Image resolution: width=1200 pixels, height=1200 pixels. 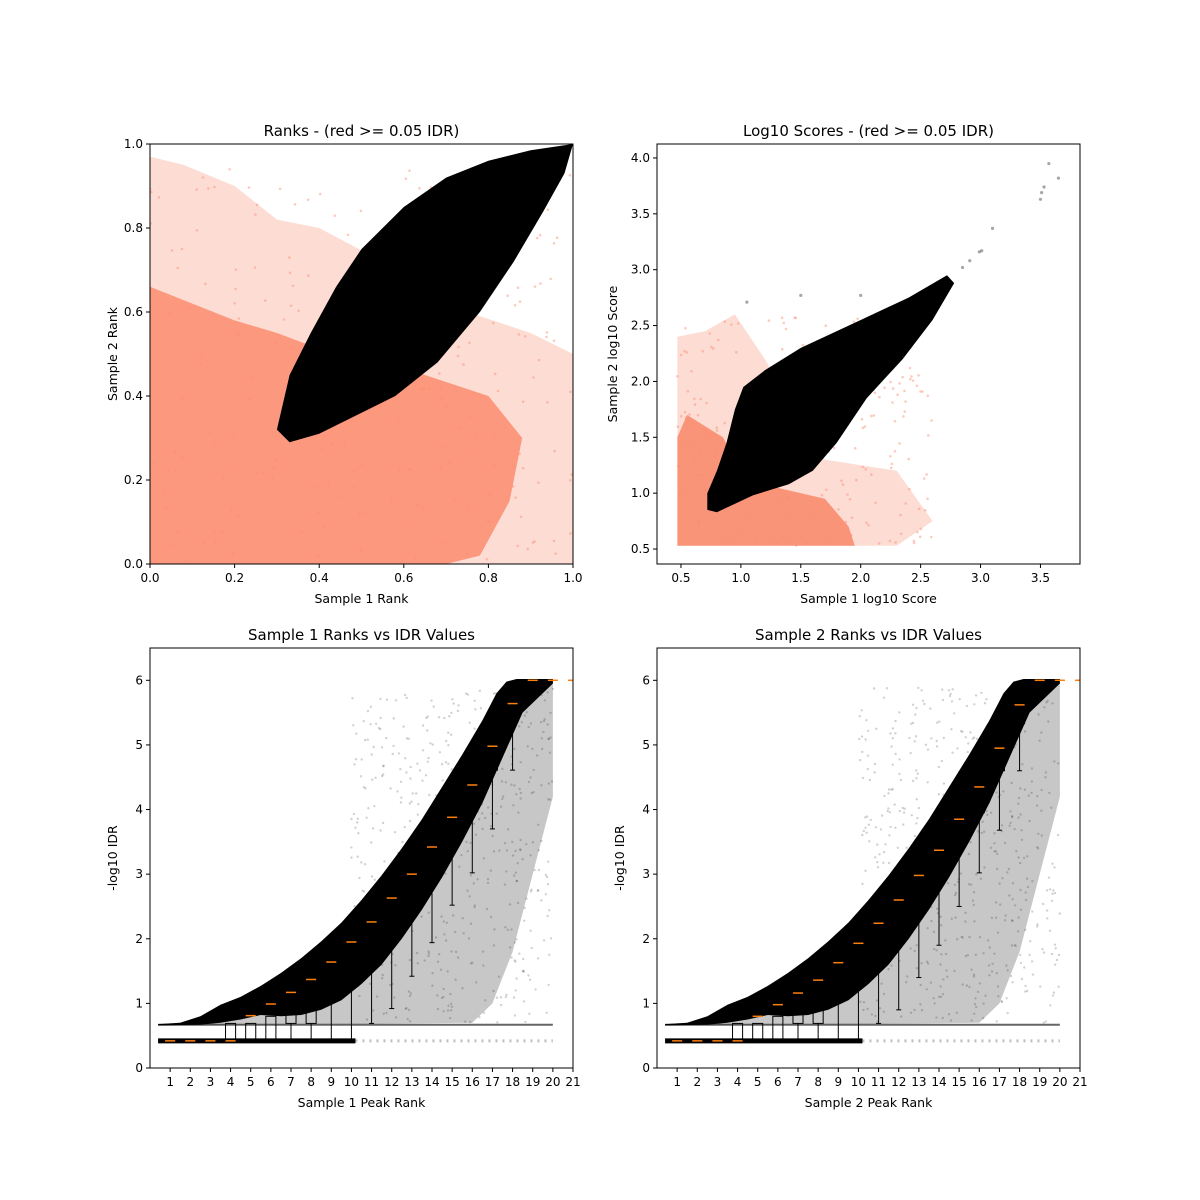 What do you see at coordinates (619, 858) in the screenshot?
I see `y-axis-label: -log10 IDR` at bounding box center [619, 858].